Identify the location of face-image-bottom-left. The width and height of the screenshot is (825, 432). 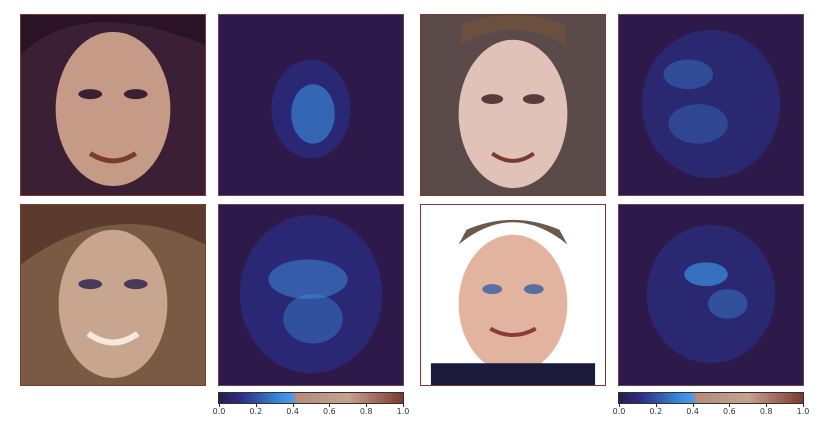
(113, 295).